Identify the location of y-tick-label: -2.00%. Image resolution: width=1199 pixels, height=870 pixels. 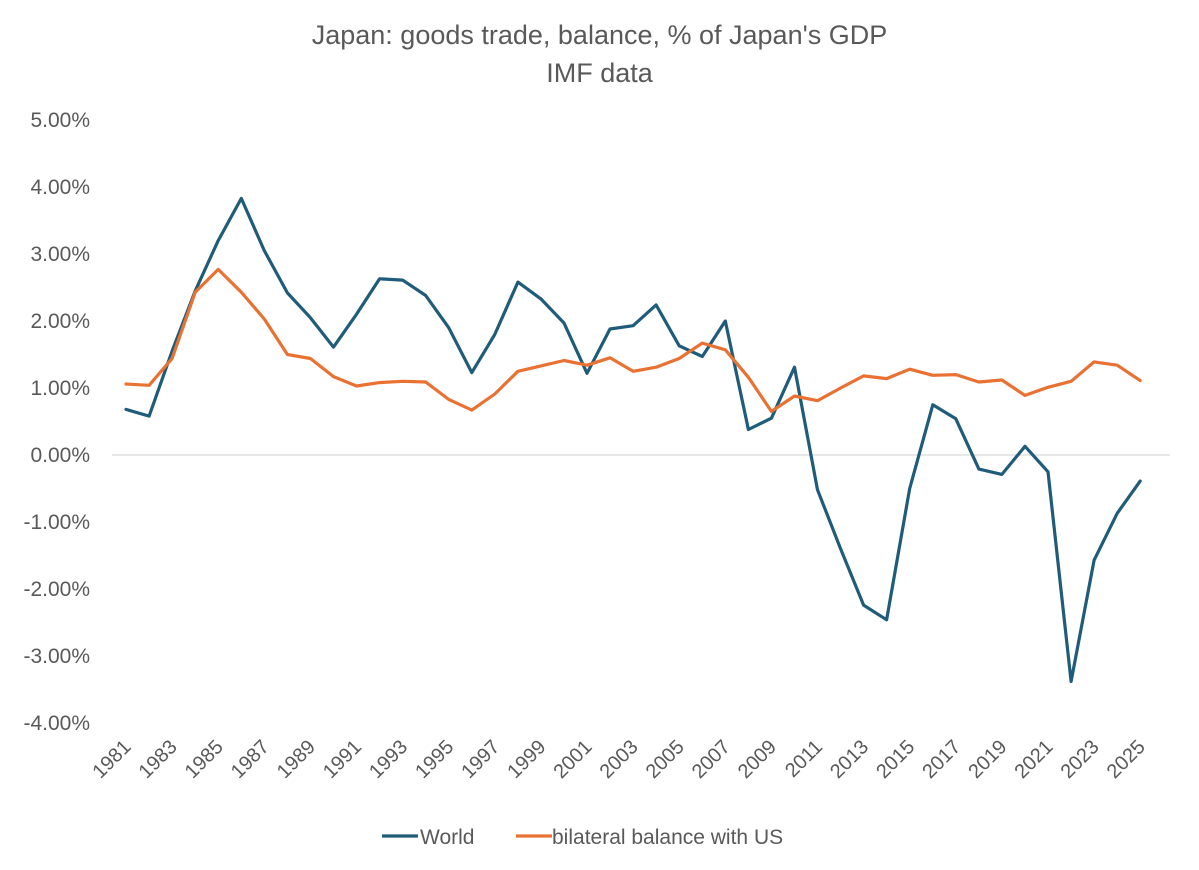
(56, 589).